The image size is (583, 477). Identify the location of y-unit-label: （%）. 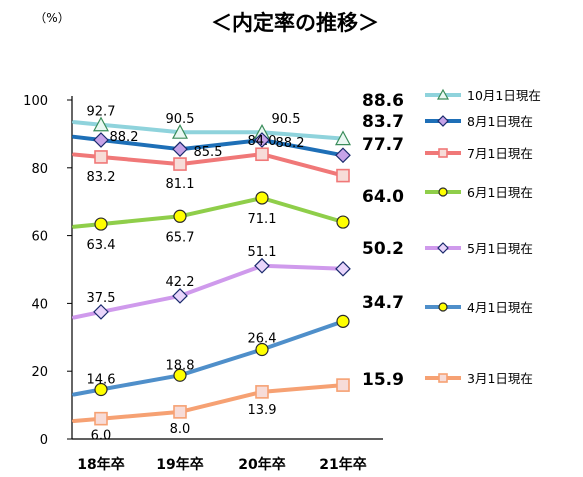
(51, 18).